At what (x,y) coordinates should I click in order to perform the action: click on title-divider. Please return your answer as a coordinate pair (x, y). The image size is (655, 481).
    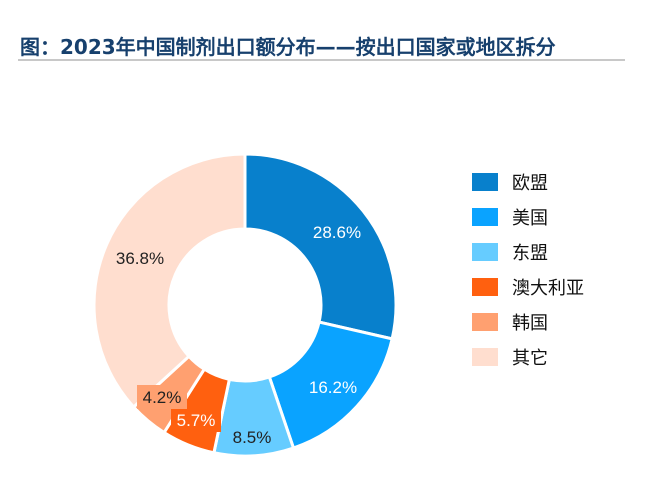
    Looking at the image, I should click on (321, 60).